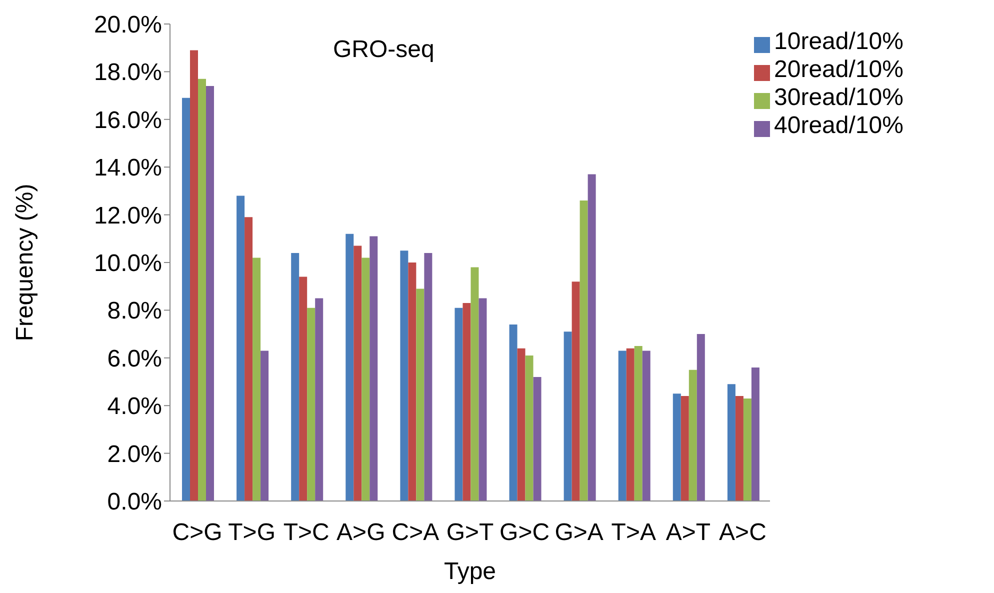 This screenshot has height=593, width=994. What do you see at coordinates (416, 532) in the screenshot?
I see `x-tick-label: C>A` at bounding box center [416, 532].